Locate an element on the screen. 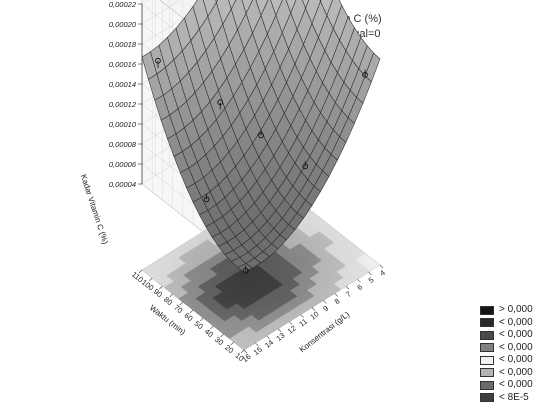  legend-item: > 0,000 is located at coordinates (506, 310).